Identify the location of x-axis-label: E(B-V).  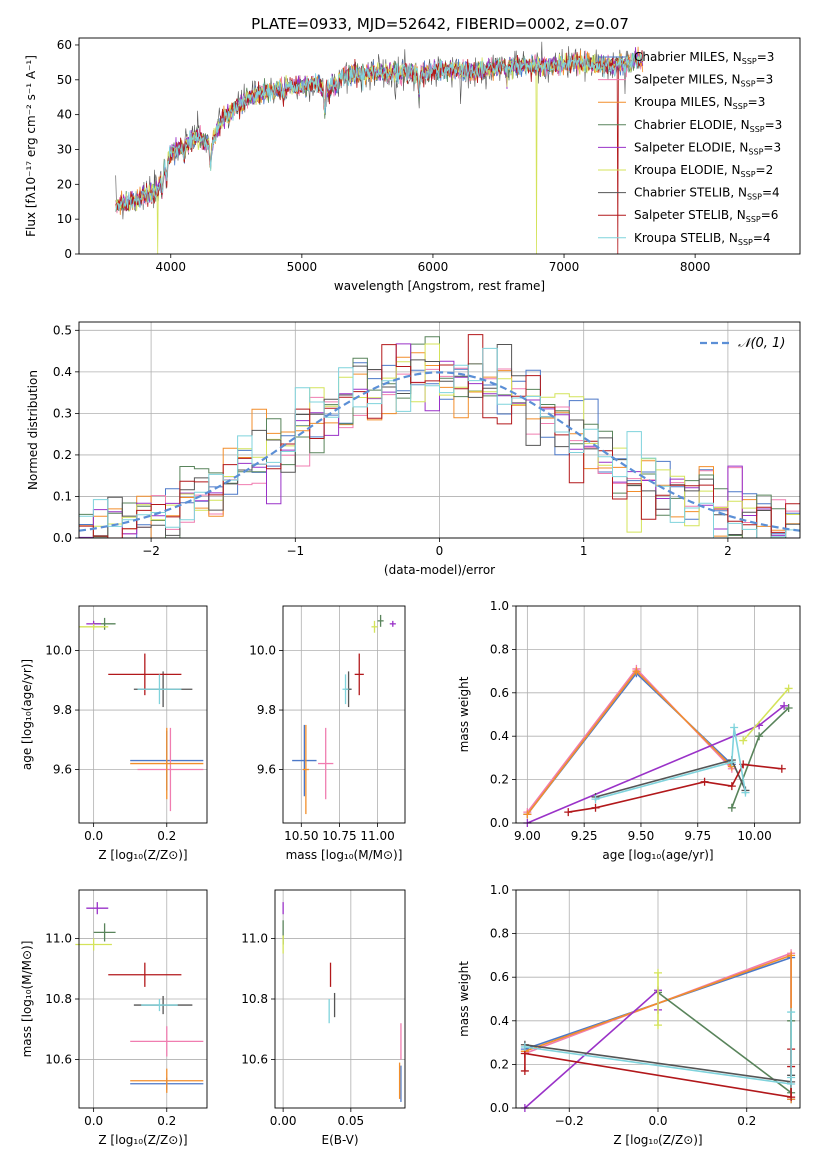
(339, 1140).